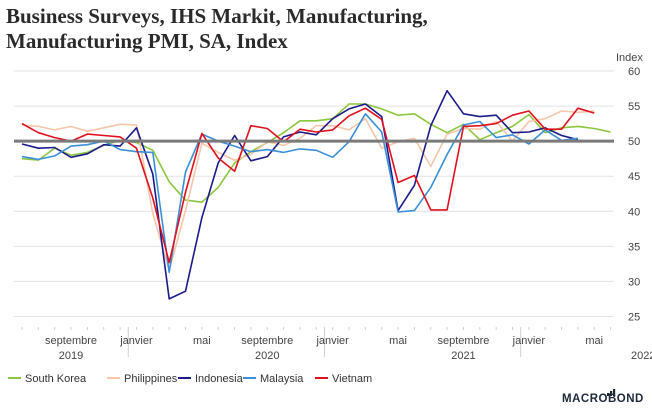 The width and height of the screenshot is (652, 411). What do you see at coordinates (641, 356) in the screenshot?
I see `x-year-label: 2022` at bounding box center [641, 356].